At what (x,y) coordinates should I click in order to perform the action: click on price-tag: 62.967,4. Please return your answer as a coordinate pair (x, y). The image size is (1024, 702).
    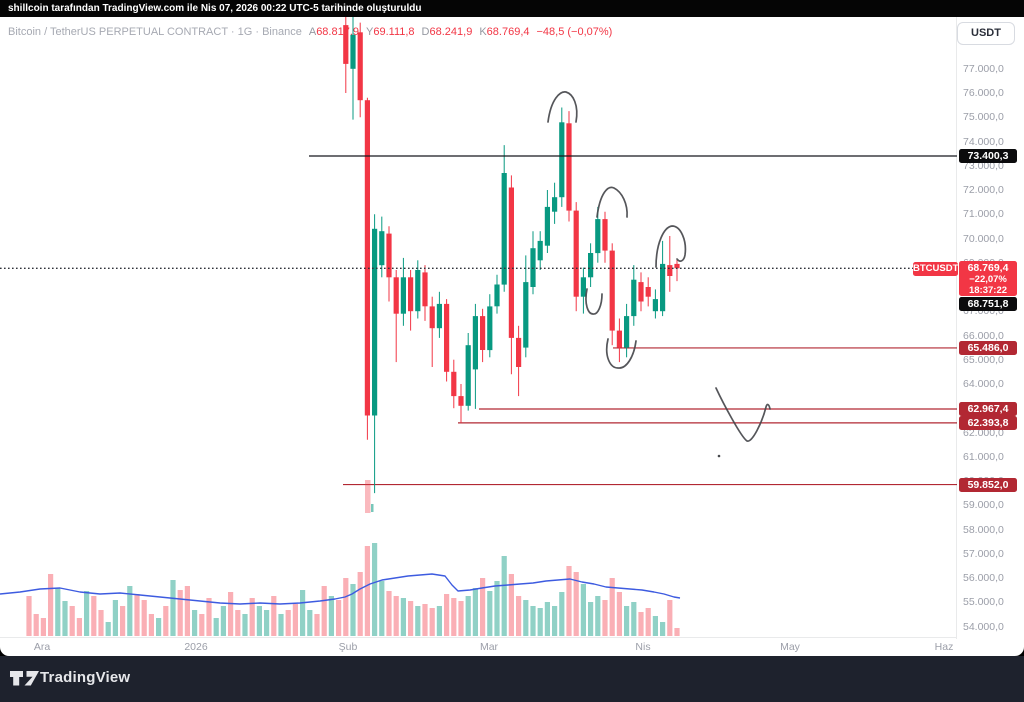
    Looking at the image, I should click on (988, 409).